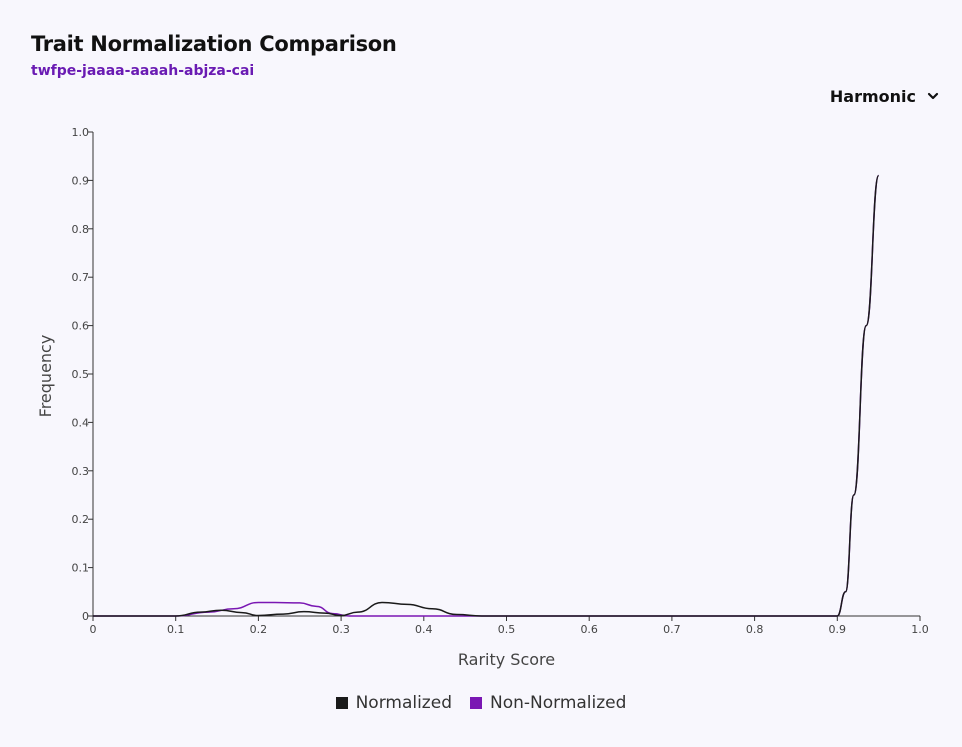 This screenshot has width=962, height=747. I want to click on normalization-method-dropdown: Harmonic, so click(875, 96).